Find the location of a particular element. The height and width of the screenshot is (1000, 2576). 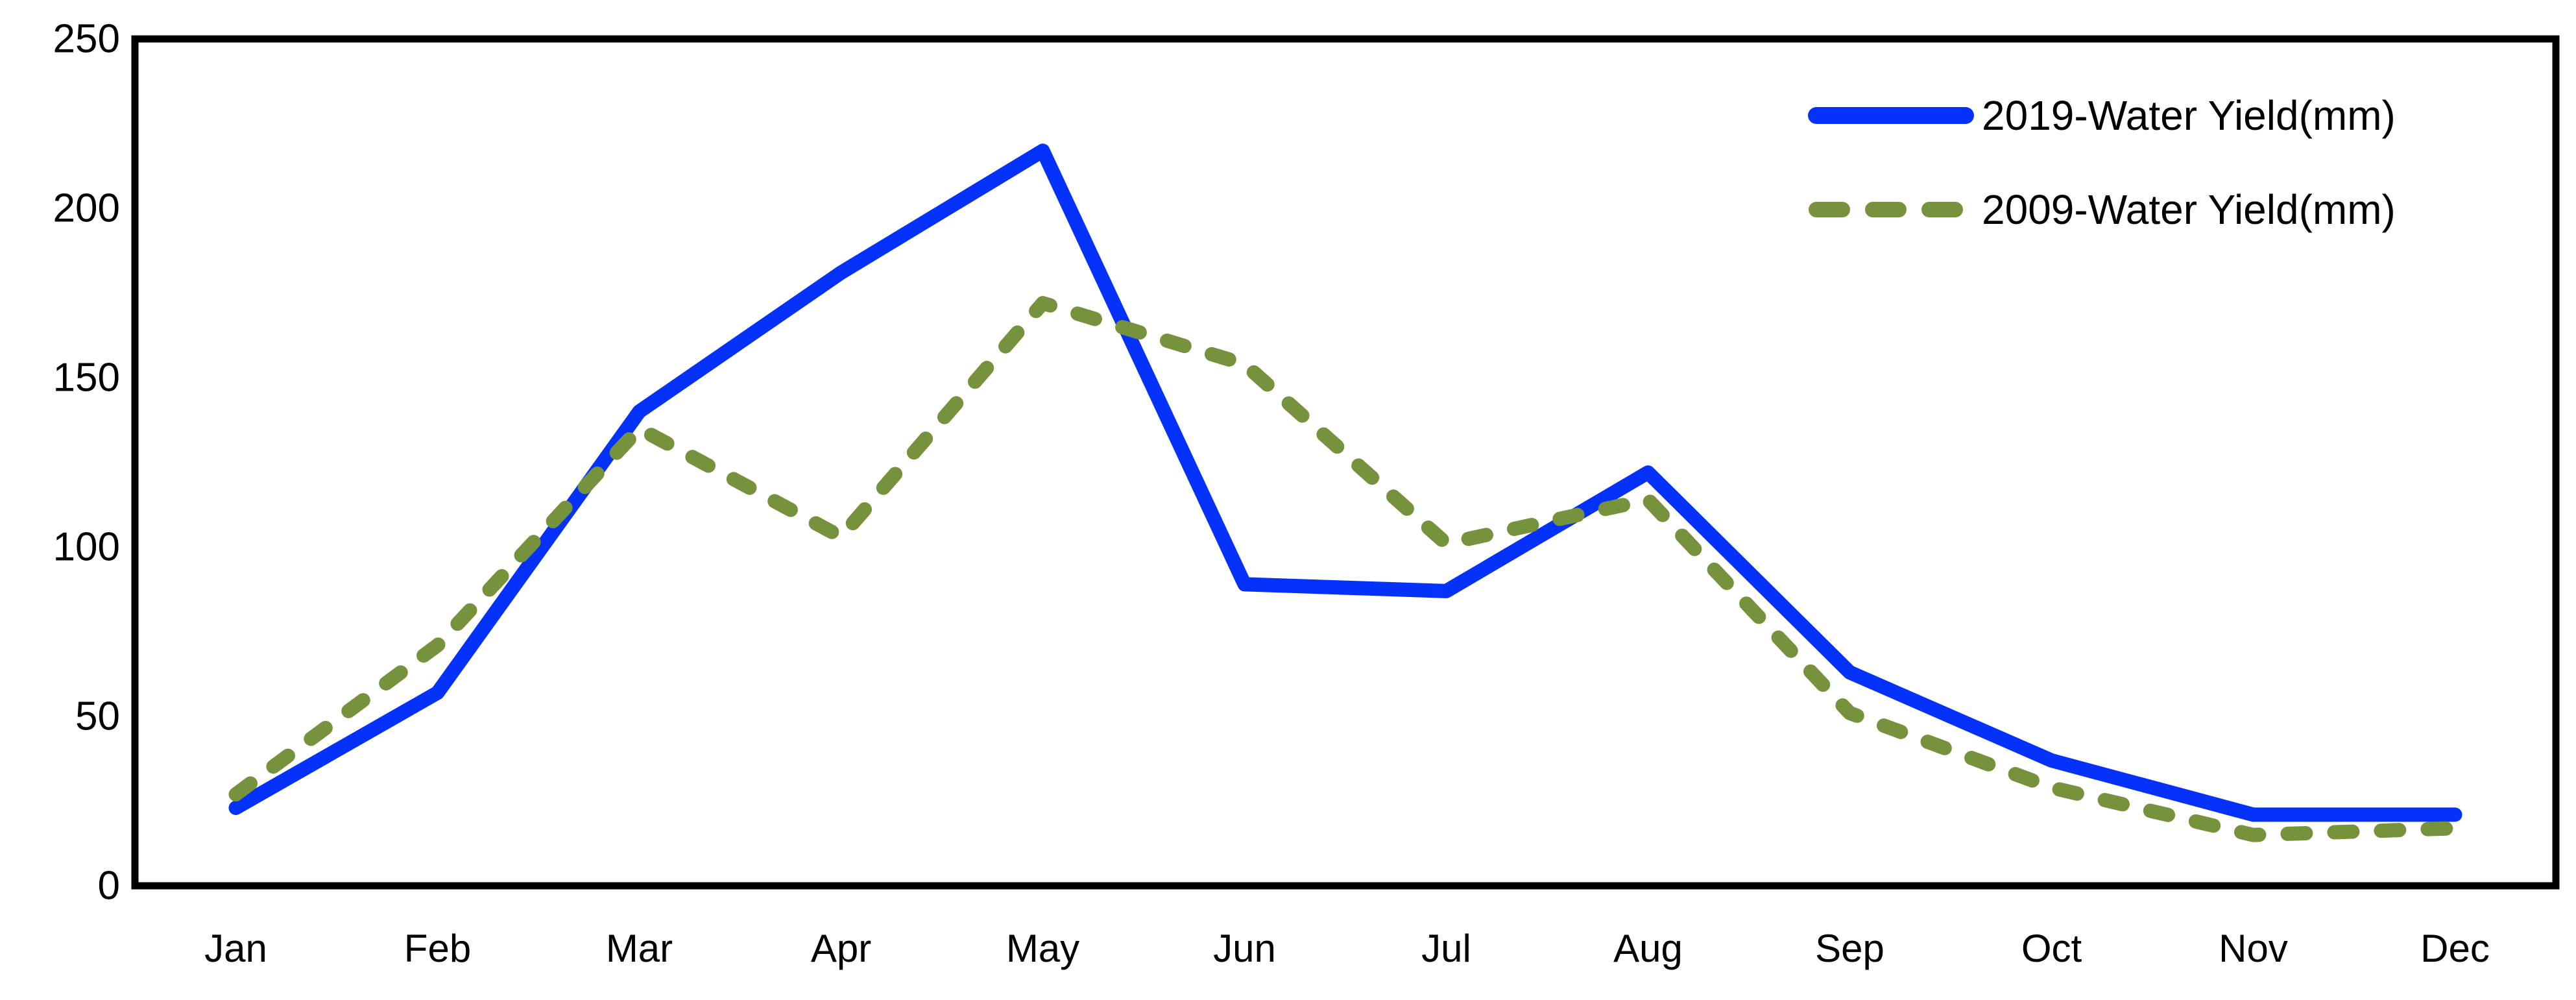

x-axis-tick-label: Dec is located at coordinates (2455, 948).